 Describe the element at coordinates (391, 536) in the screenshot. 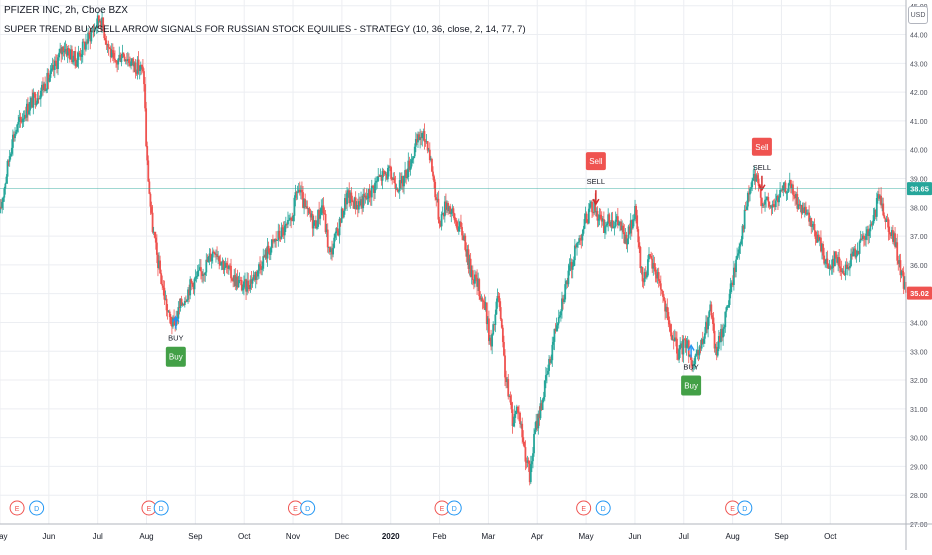

I see `x-tick-label: 2020` at that location.